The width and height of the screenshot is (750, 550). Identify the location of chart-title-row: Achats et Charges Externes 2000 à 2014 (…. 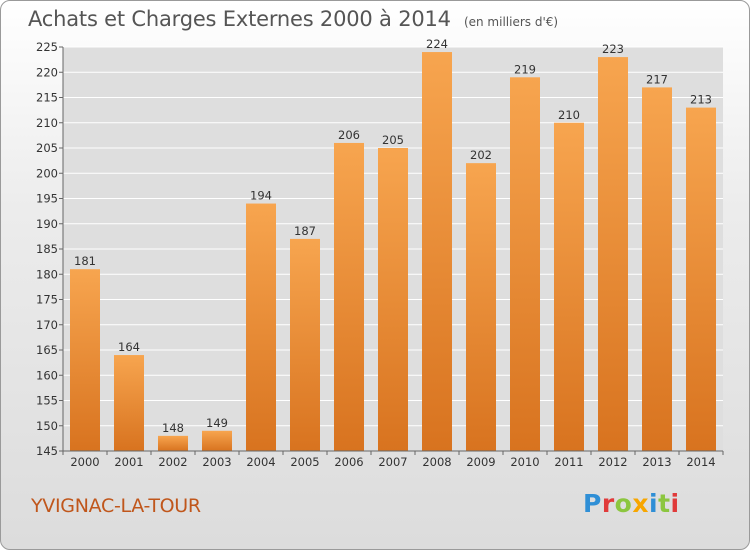
(293, 19).